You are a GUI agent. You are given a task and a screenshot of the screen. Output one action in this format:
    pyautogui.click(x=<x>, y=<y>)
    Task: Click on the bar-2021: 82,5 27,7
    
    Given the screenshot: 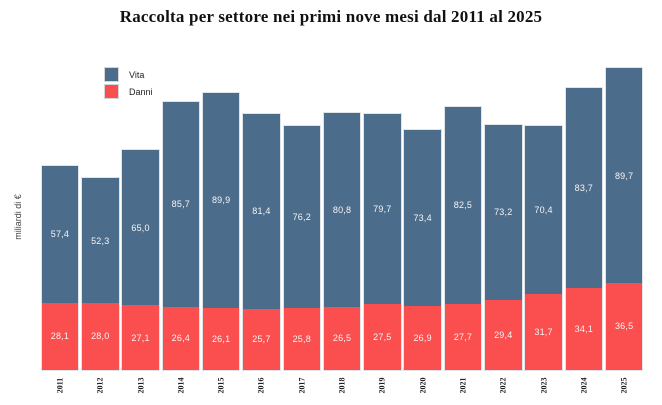 What is the action you would take?
    pyautogui.click(x=463, y=238)
    